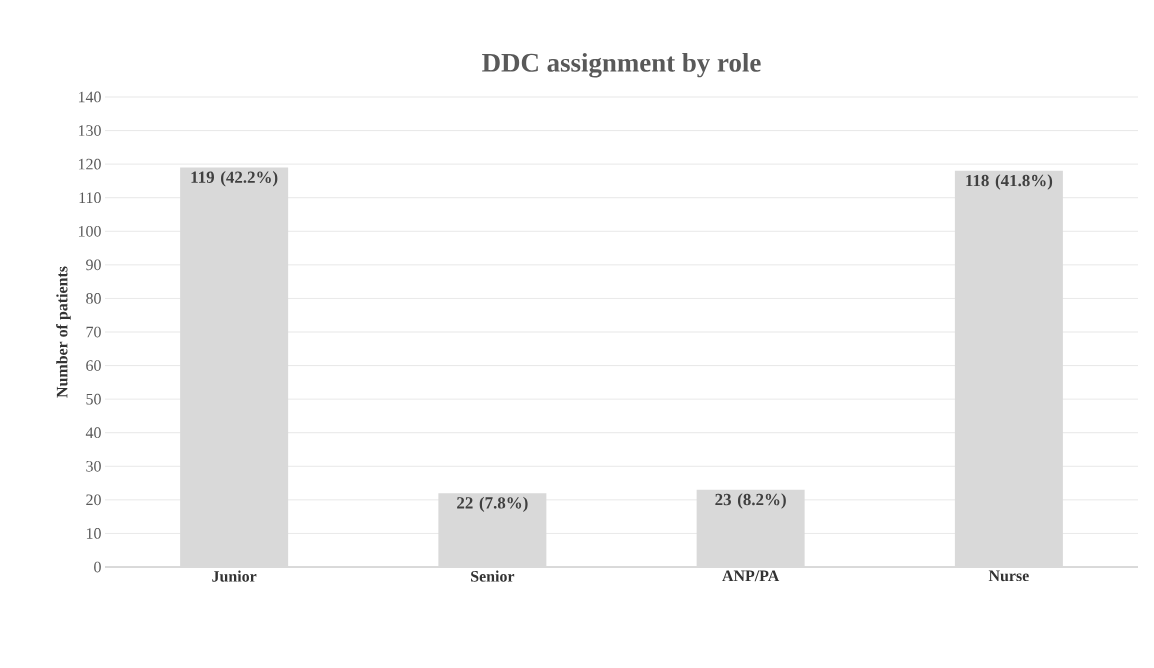 This screenshot has width=1154, height=668. What do you see at coordinates (93, 298) in the screenshot?
I see `y-tick-label: 80` at bounding box center [93, 298].